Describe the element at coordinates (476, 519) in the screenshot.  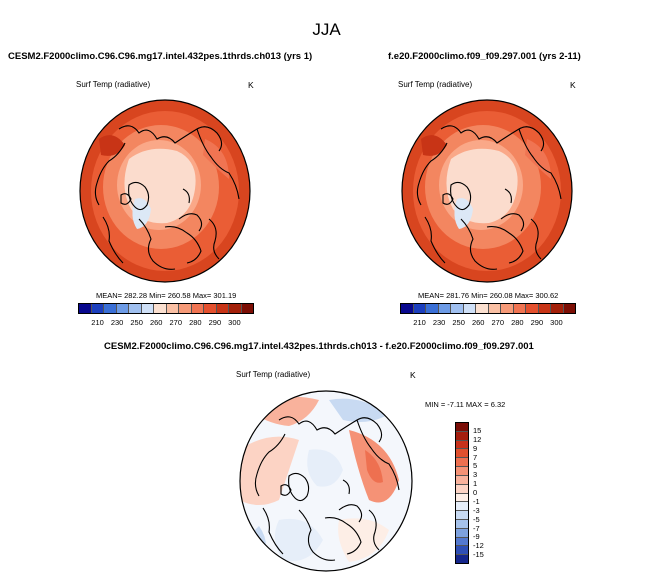
I see `colorbar-tick-label: -5` at that location.